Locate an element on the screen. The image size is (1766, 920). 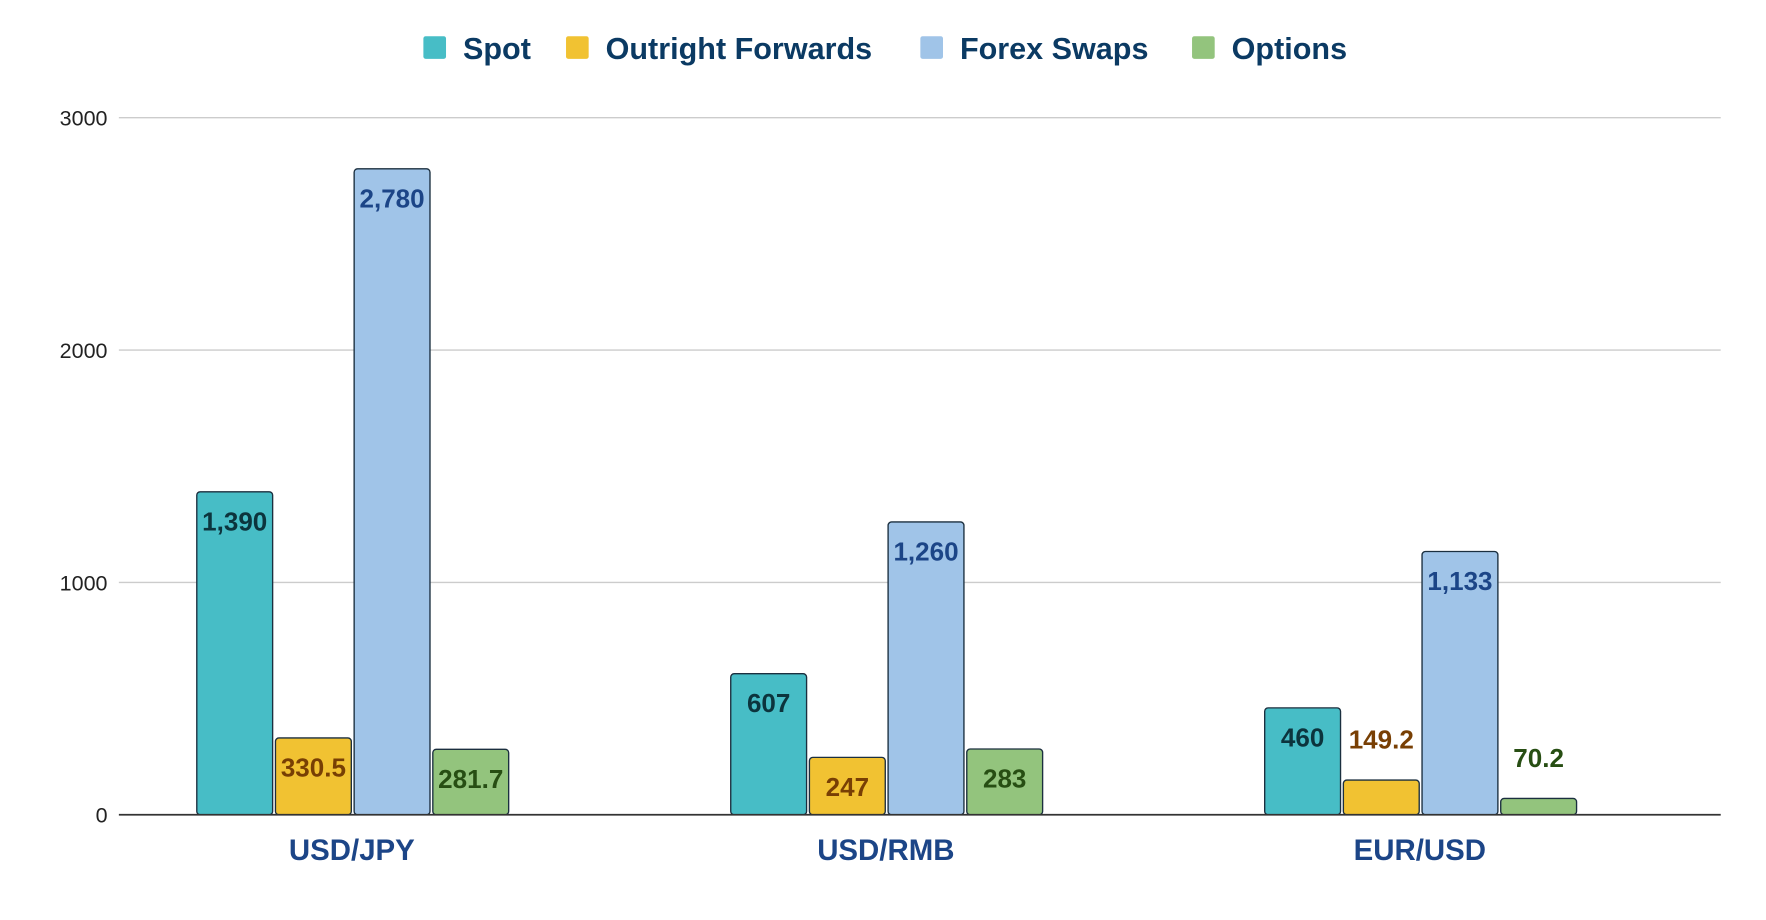
legend-item: Outright Forwards is located at coordinates (719, 49).